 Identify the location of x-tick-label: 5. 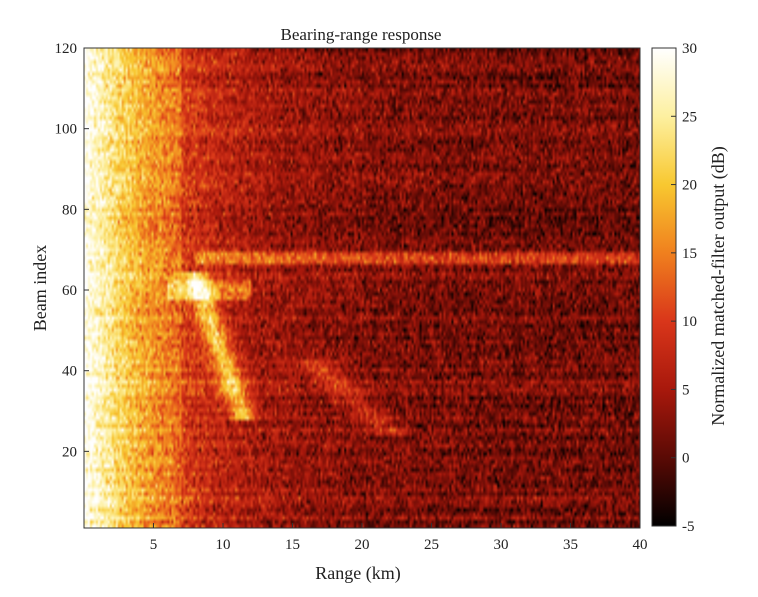
(154, 545).